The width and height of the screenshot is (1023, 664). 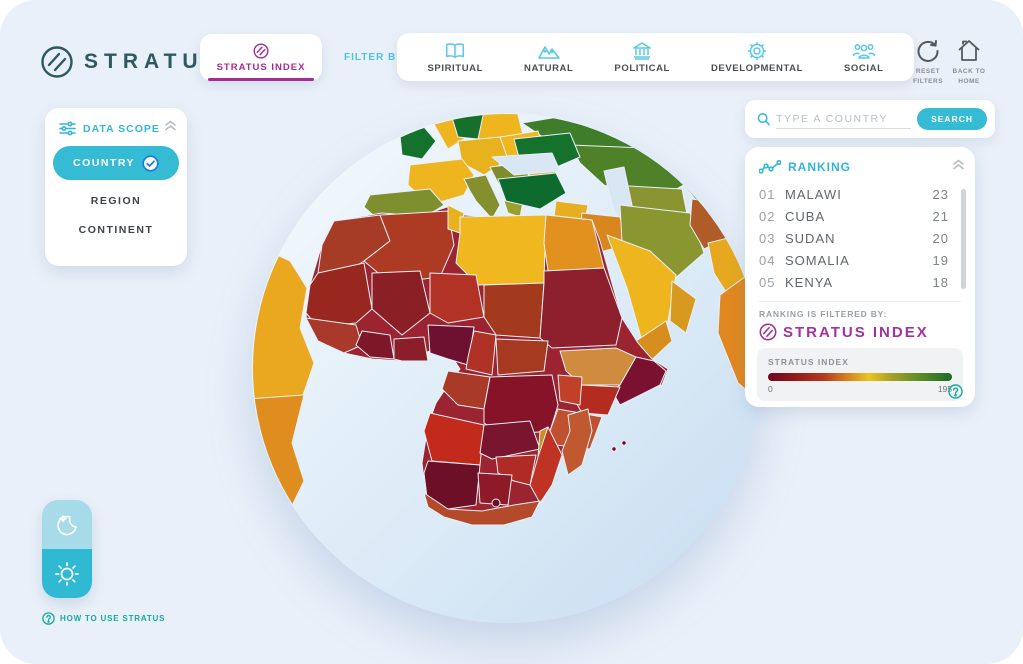 What do you see at coordinates (854, 282) in the screenshot?
I see `ranking-row: 05 KENYA 18` at bounding box center [854, 282].